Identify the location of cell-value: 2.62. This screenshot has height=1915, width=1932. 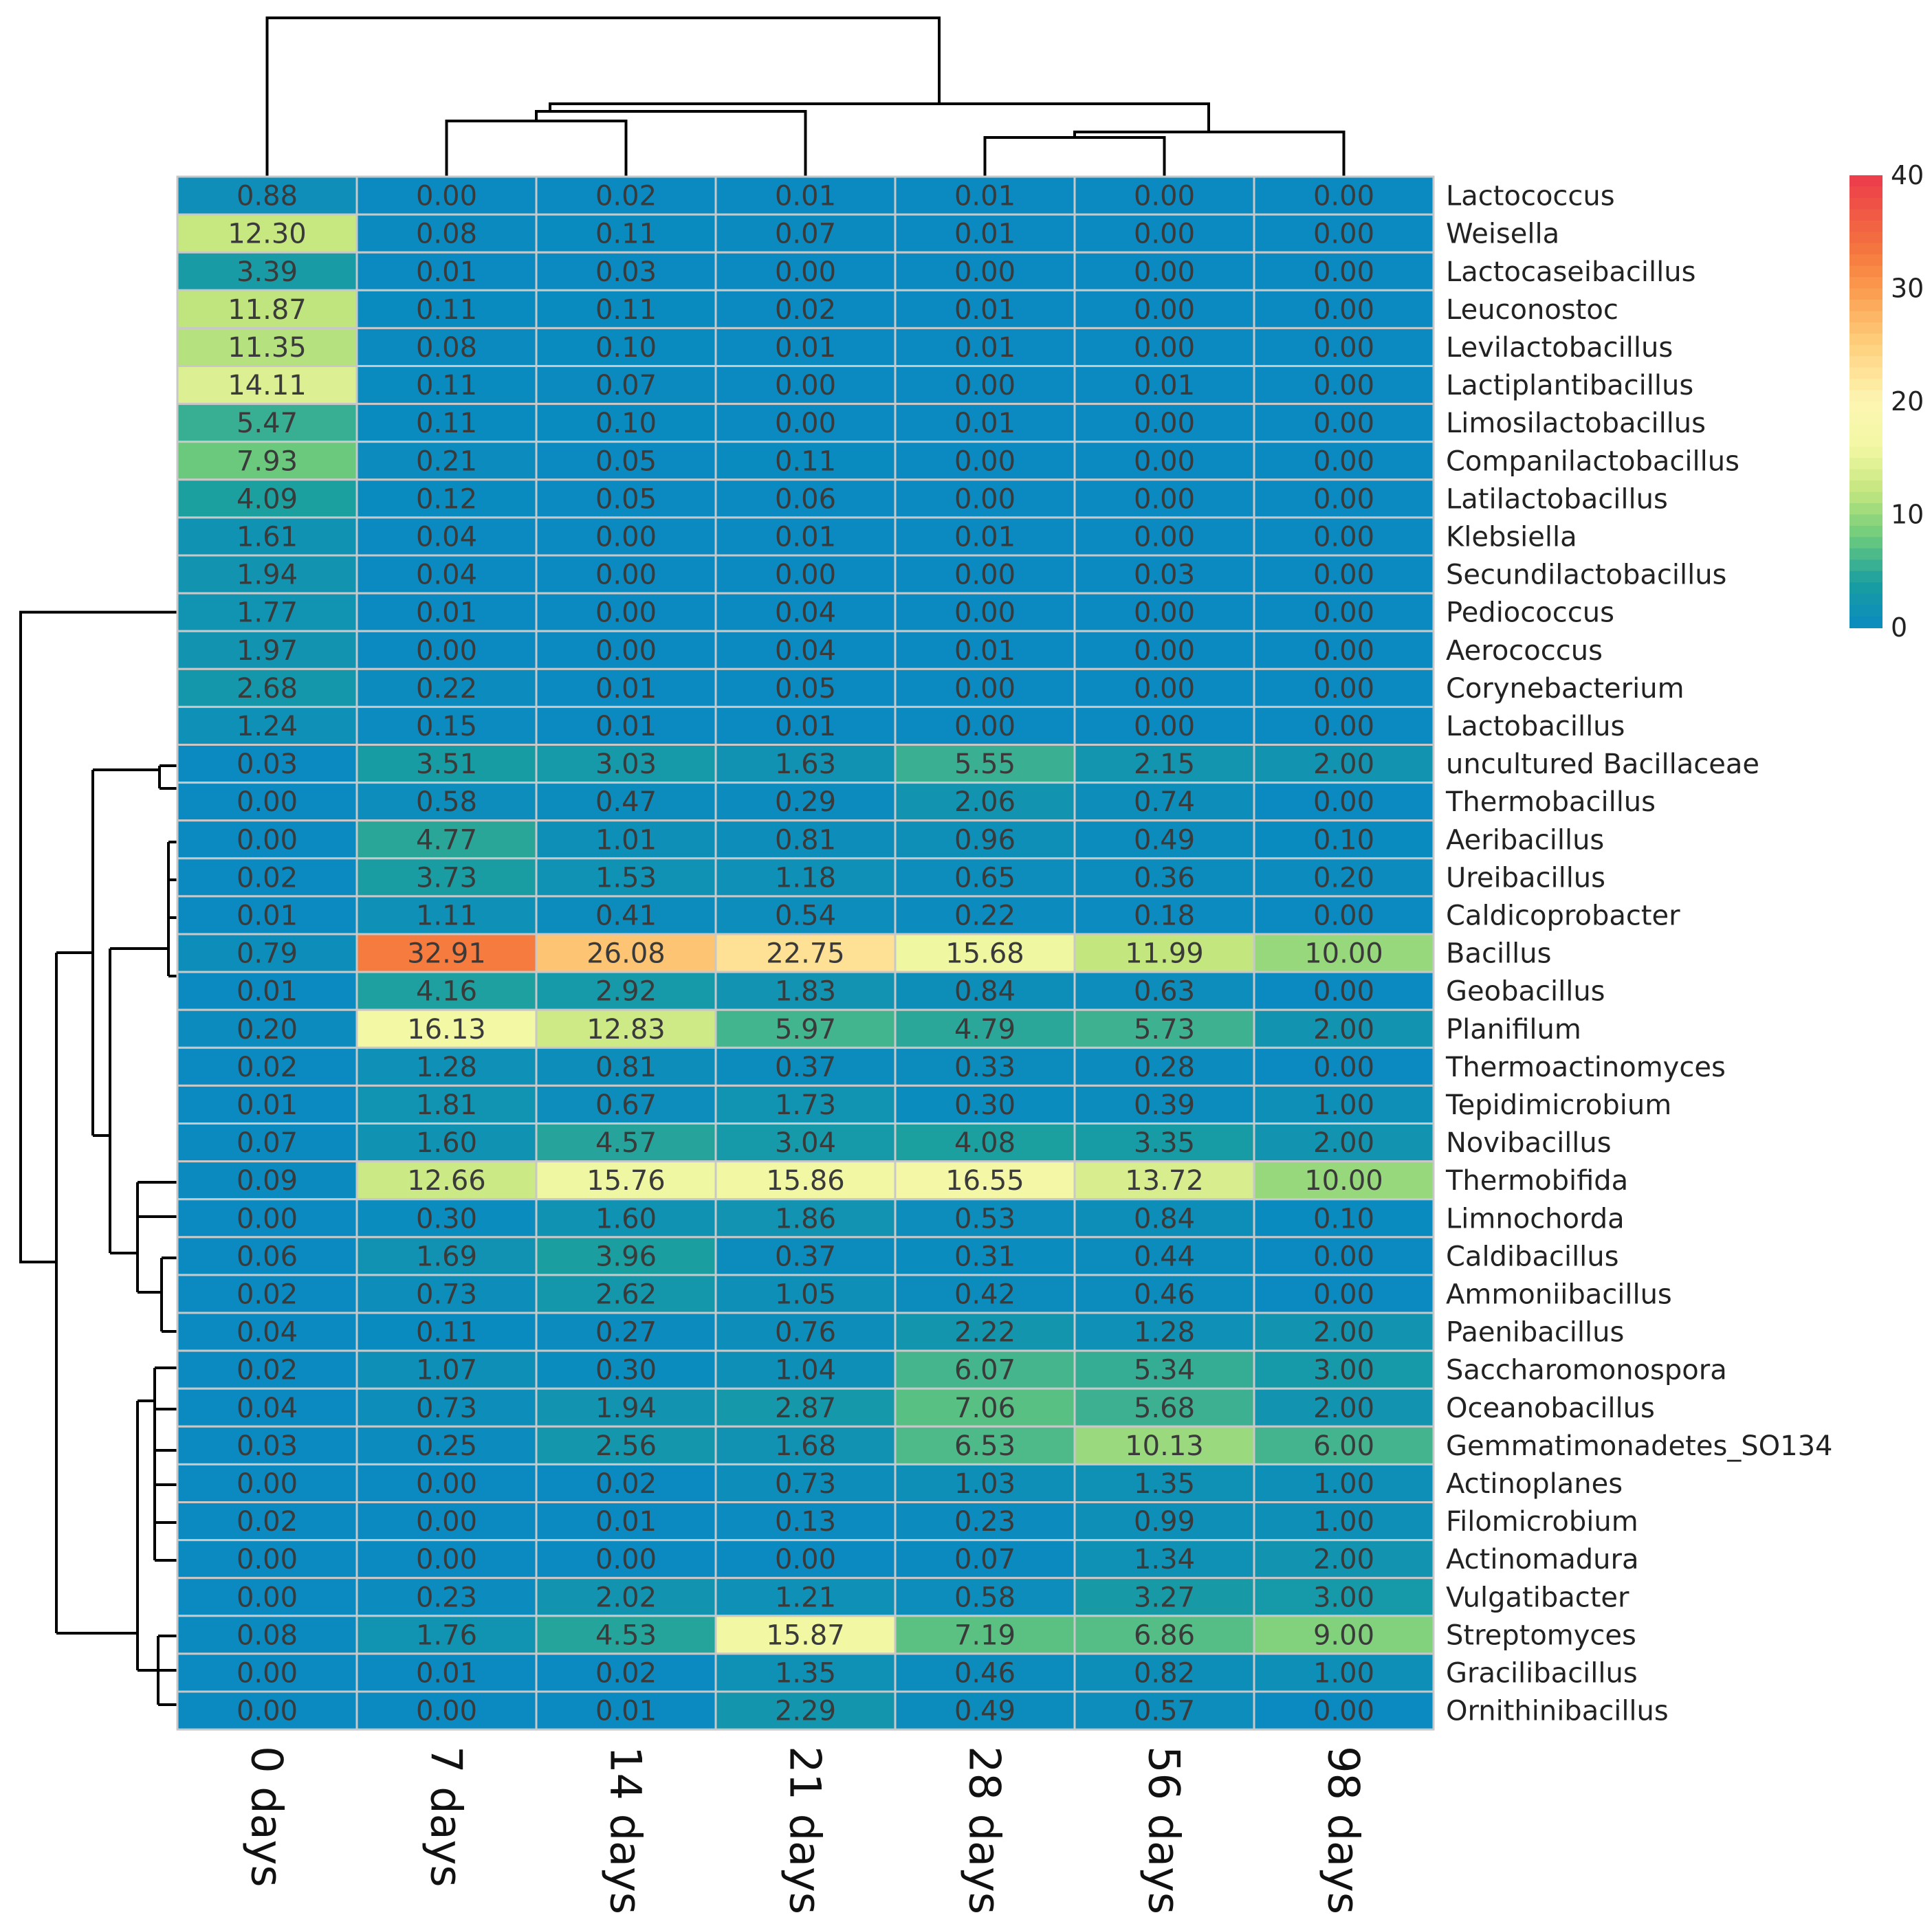
(626, 1294).